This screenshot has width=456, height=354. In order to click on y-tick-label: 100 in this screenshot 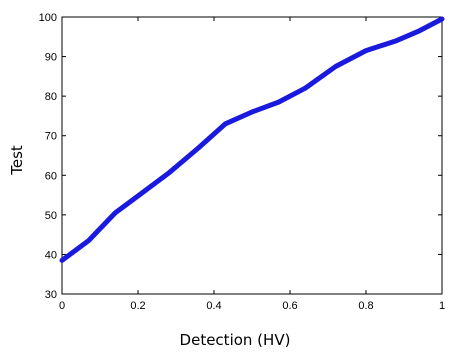, I will do `click(48, 18)`.